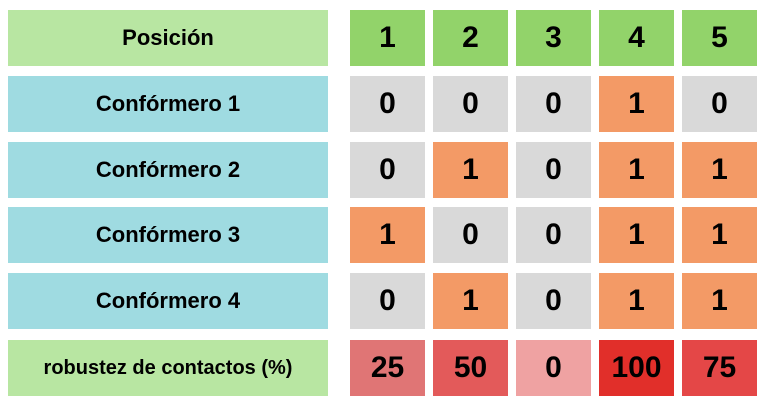 Image resolution: width=768 pixels, height=405 pixels. I want to click on header-position-1: 1, so click(387, 38).